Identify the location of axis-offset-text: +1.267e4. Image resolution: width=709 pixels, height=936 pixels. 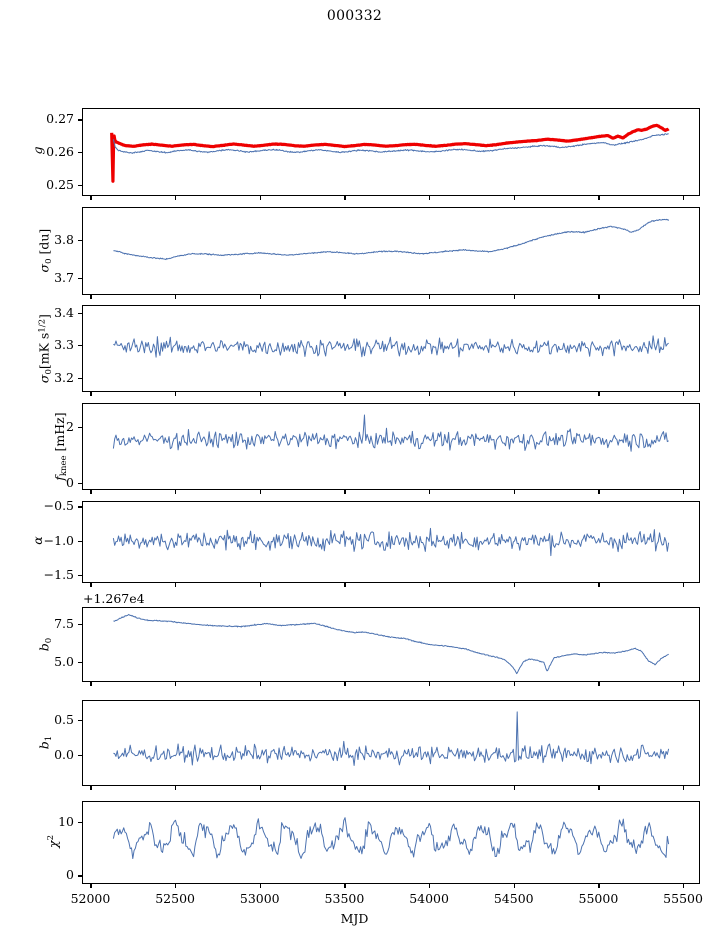
(114, 598).